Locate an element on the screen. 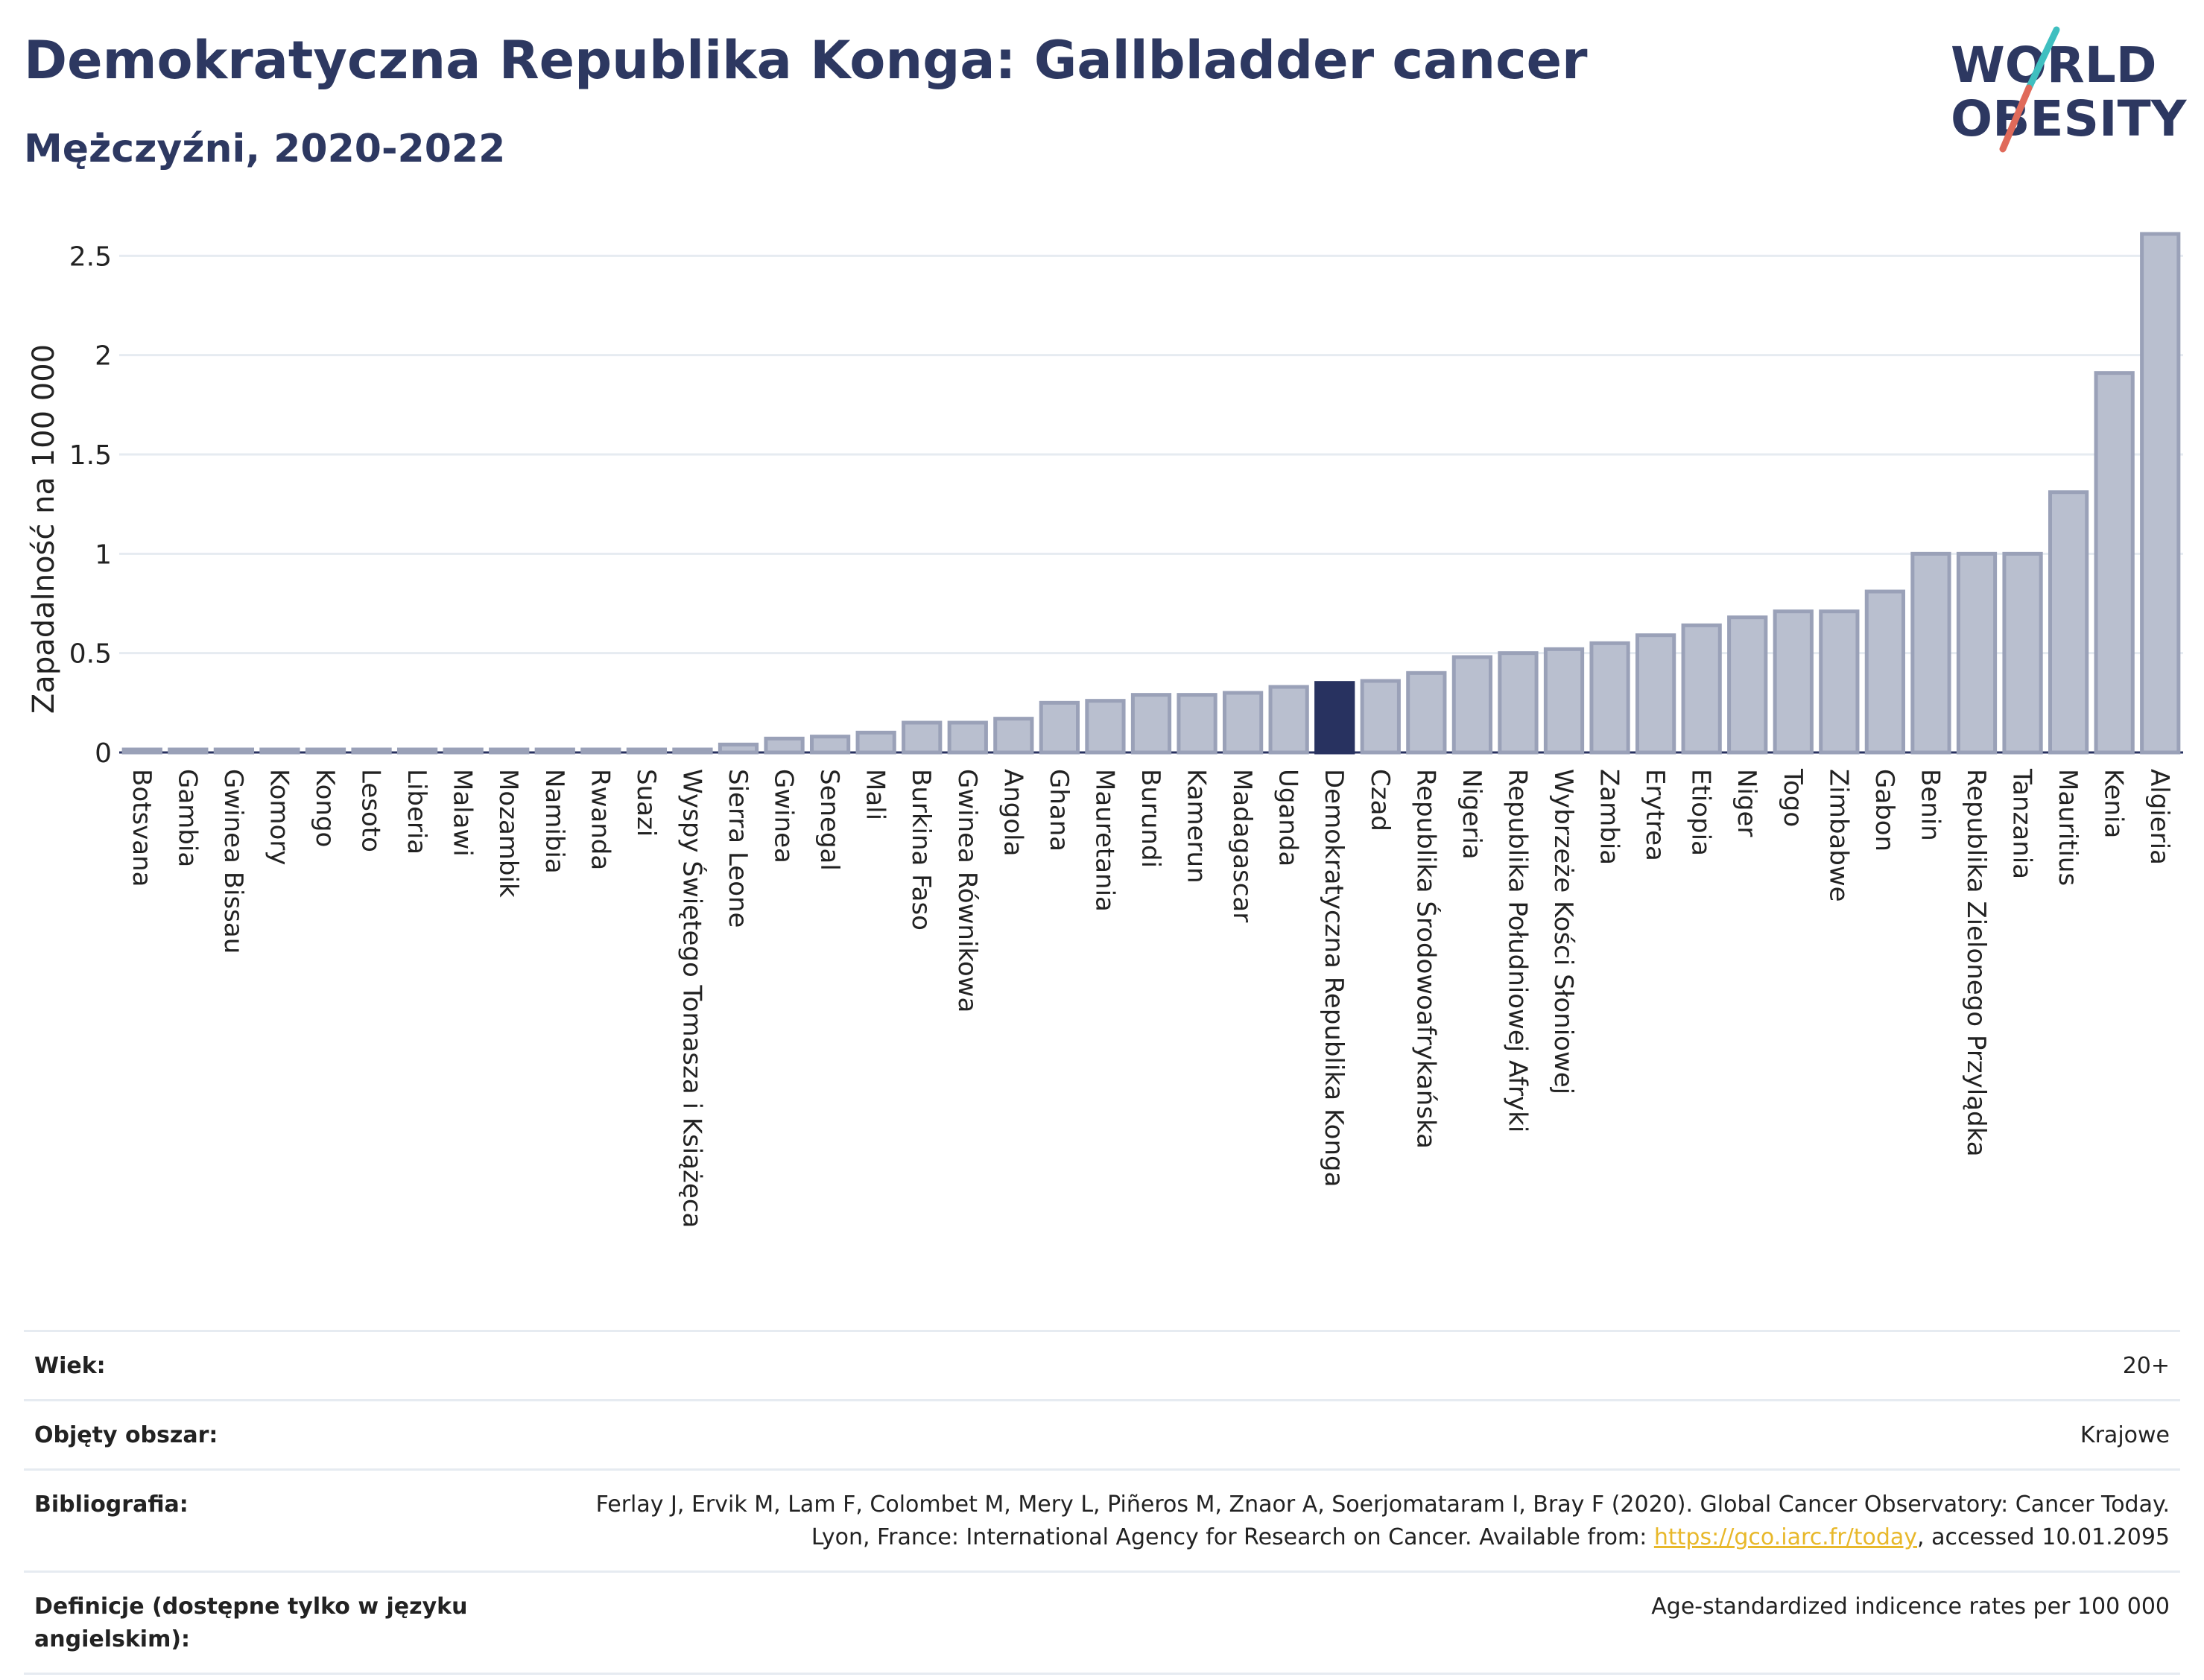 This screenshot has height=1680, width=2204. info-label: Objęty obszar: is located at coordinates (126, 1435).